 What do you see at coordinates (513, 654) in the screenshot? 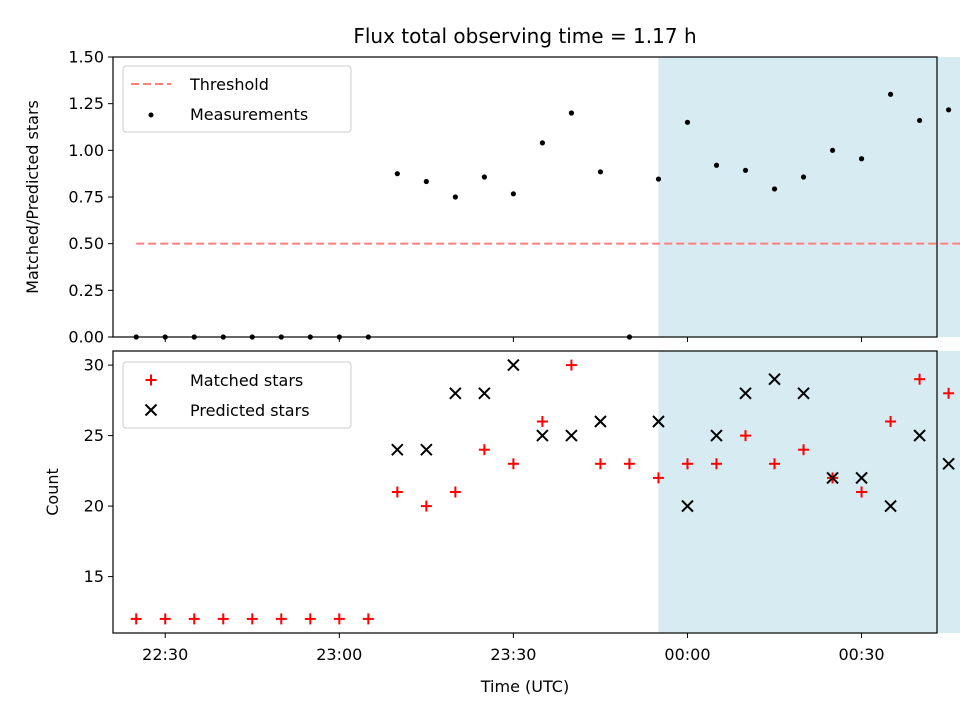
I see `x-tick-label: 23:30` at bounding box center [513, 654].